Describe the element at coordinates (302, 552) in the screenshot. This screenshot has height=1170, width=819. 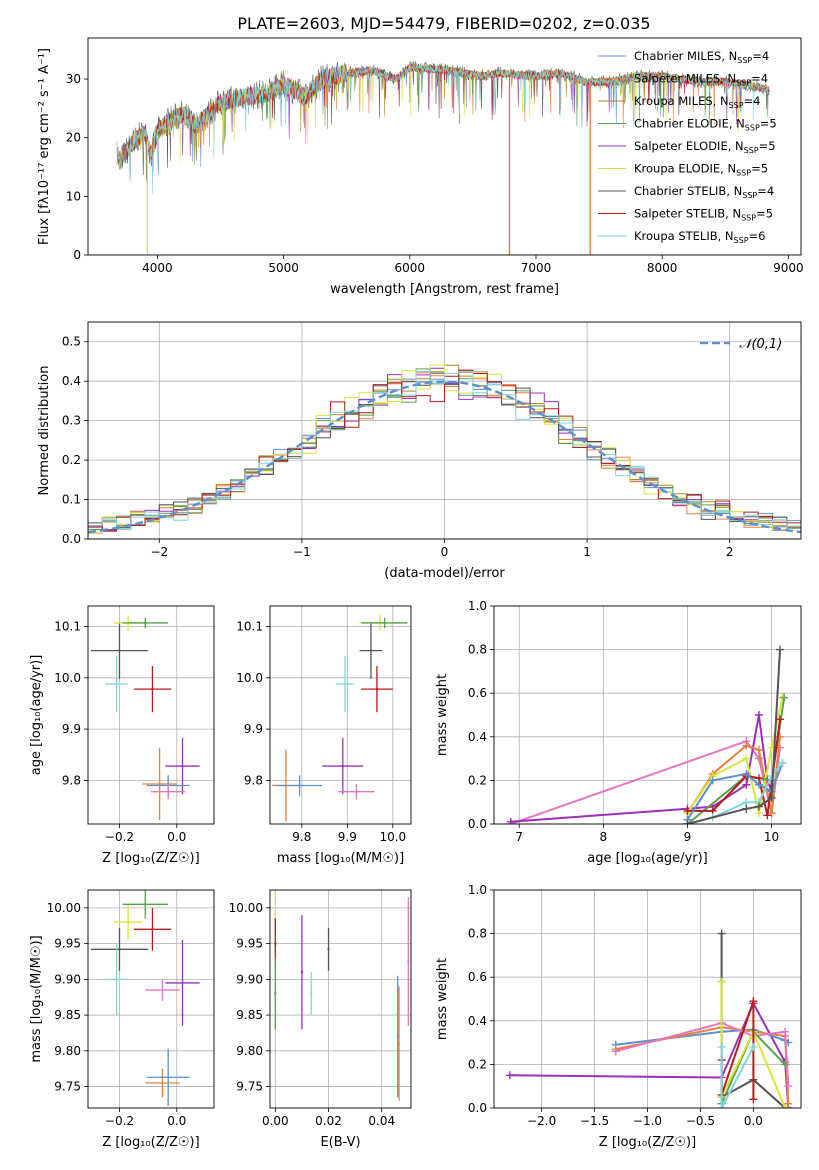
I see `x-tick-label: −1` at that location.